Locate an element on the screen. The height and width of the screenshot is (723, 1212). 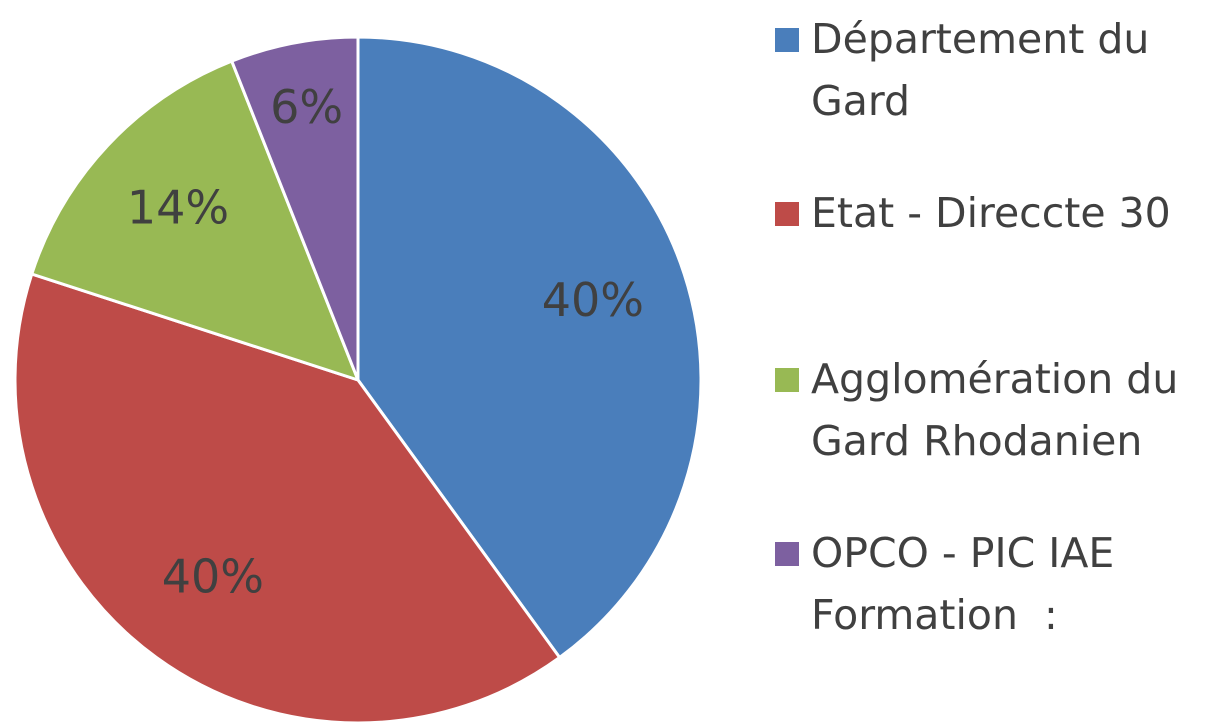
legend-label: Etat - Direccte 30 is located at coordinates (991, 213).